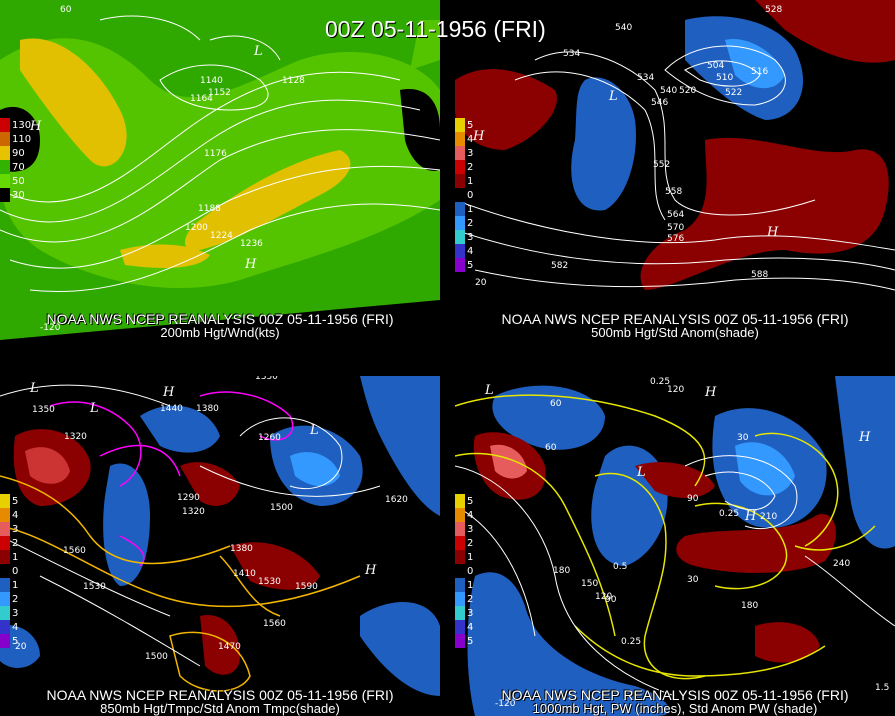 The image size is (895, 716). I want to click on svg-text: 1260, so click(269, 438).